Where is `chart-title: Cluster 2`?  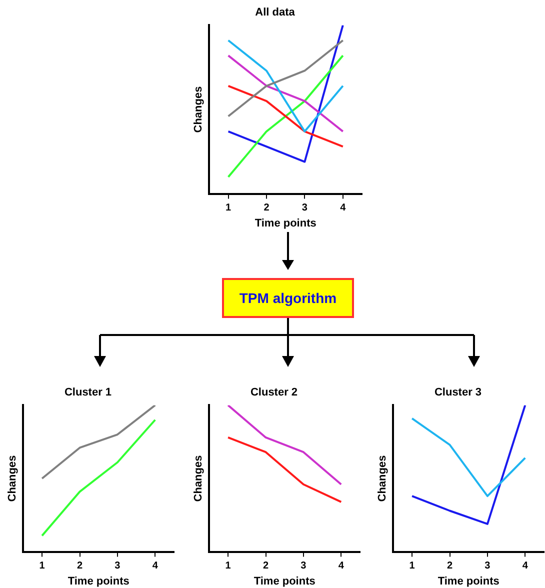 chart-title: Cluster 2 is located at coordinates (274, 392).